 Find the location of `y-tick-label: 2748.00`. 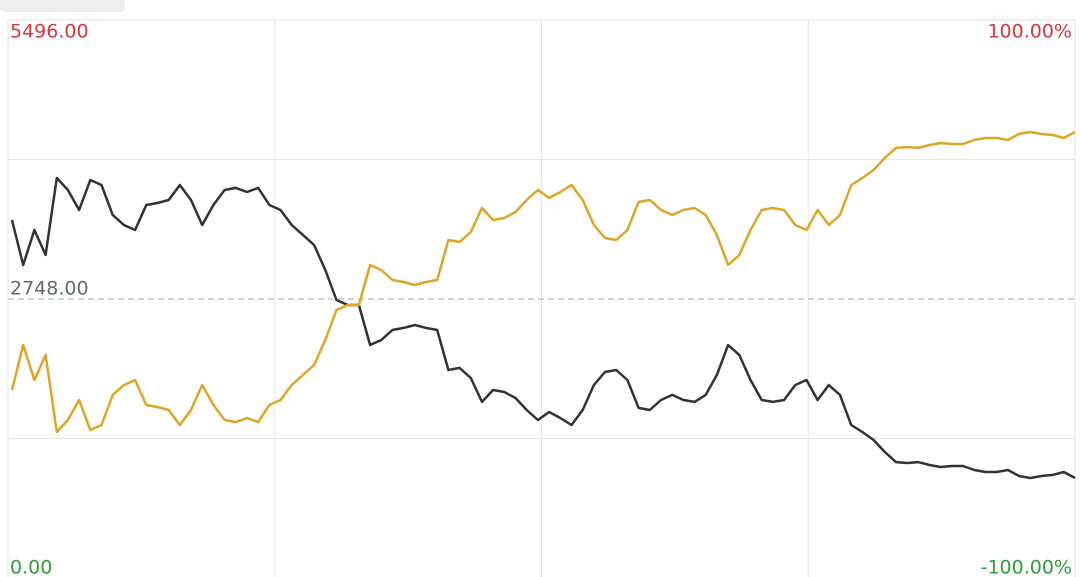

y-tick-label: 2748.00 is located at coordinates (49, 289).